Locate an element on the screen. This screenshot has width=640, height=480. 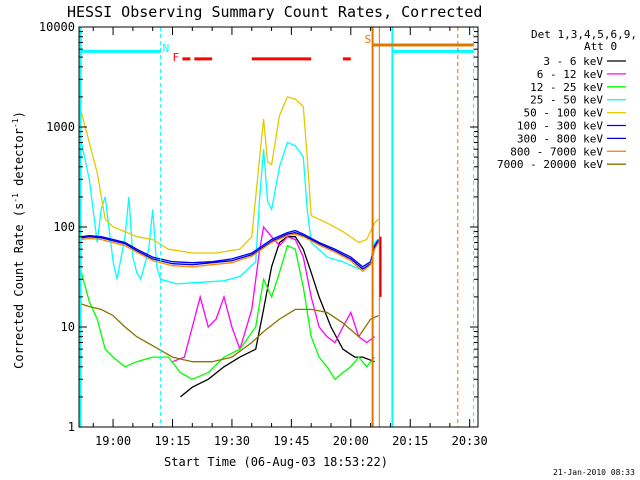
x-tick-label: 20:15 is located at coordinates (410, 441).